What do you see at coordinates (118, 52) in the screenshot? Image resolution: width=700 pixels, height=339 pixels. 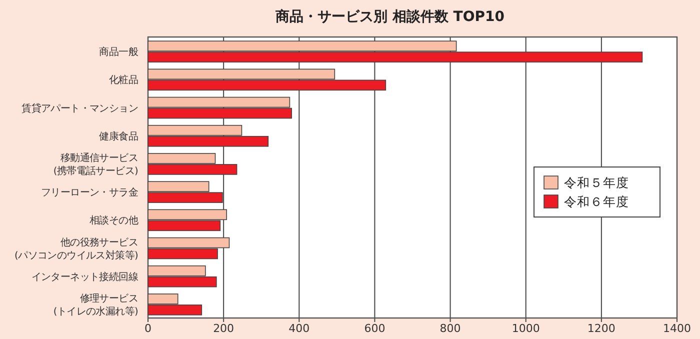 I see `y-tick-label: 商品一般` at bounding box center [118, 52].